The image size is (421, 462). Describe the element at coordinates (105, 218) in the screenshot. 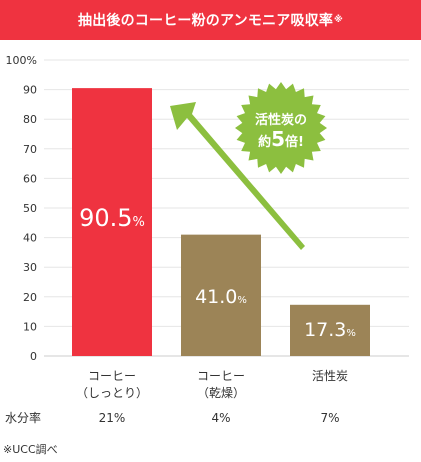

I see `data-label-value: 90.5` at that location.